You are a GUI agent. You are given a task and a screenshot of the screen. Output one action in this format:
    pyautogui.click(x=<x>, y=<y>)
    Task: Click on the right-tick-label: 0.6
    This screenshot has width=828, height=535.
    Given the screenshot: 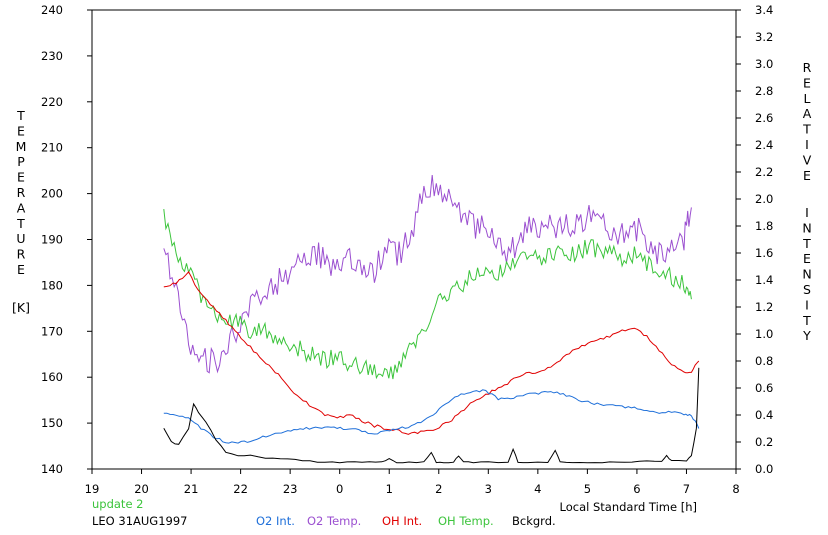 What is the action you would take?
    pyautogui.click(x=764, y=388)
    